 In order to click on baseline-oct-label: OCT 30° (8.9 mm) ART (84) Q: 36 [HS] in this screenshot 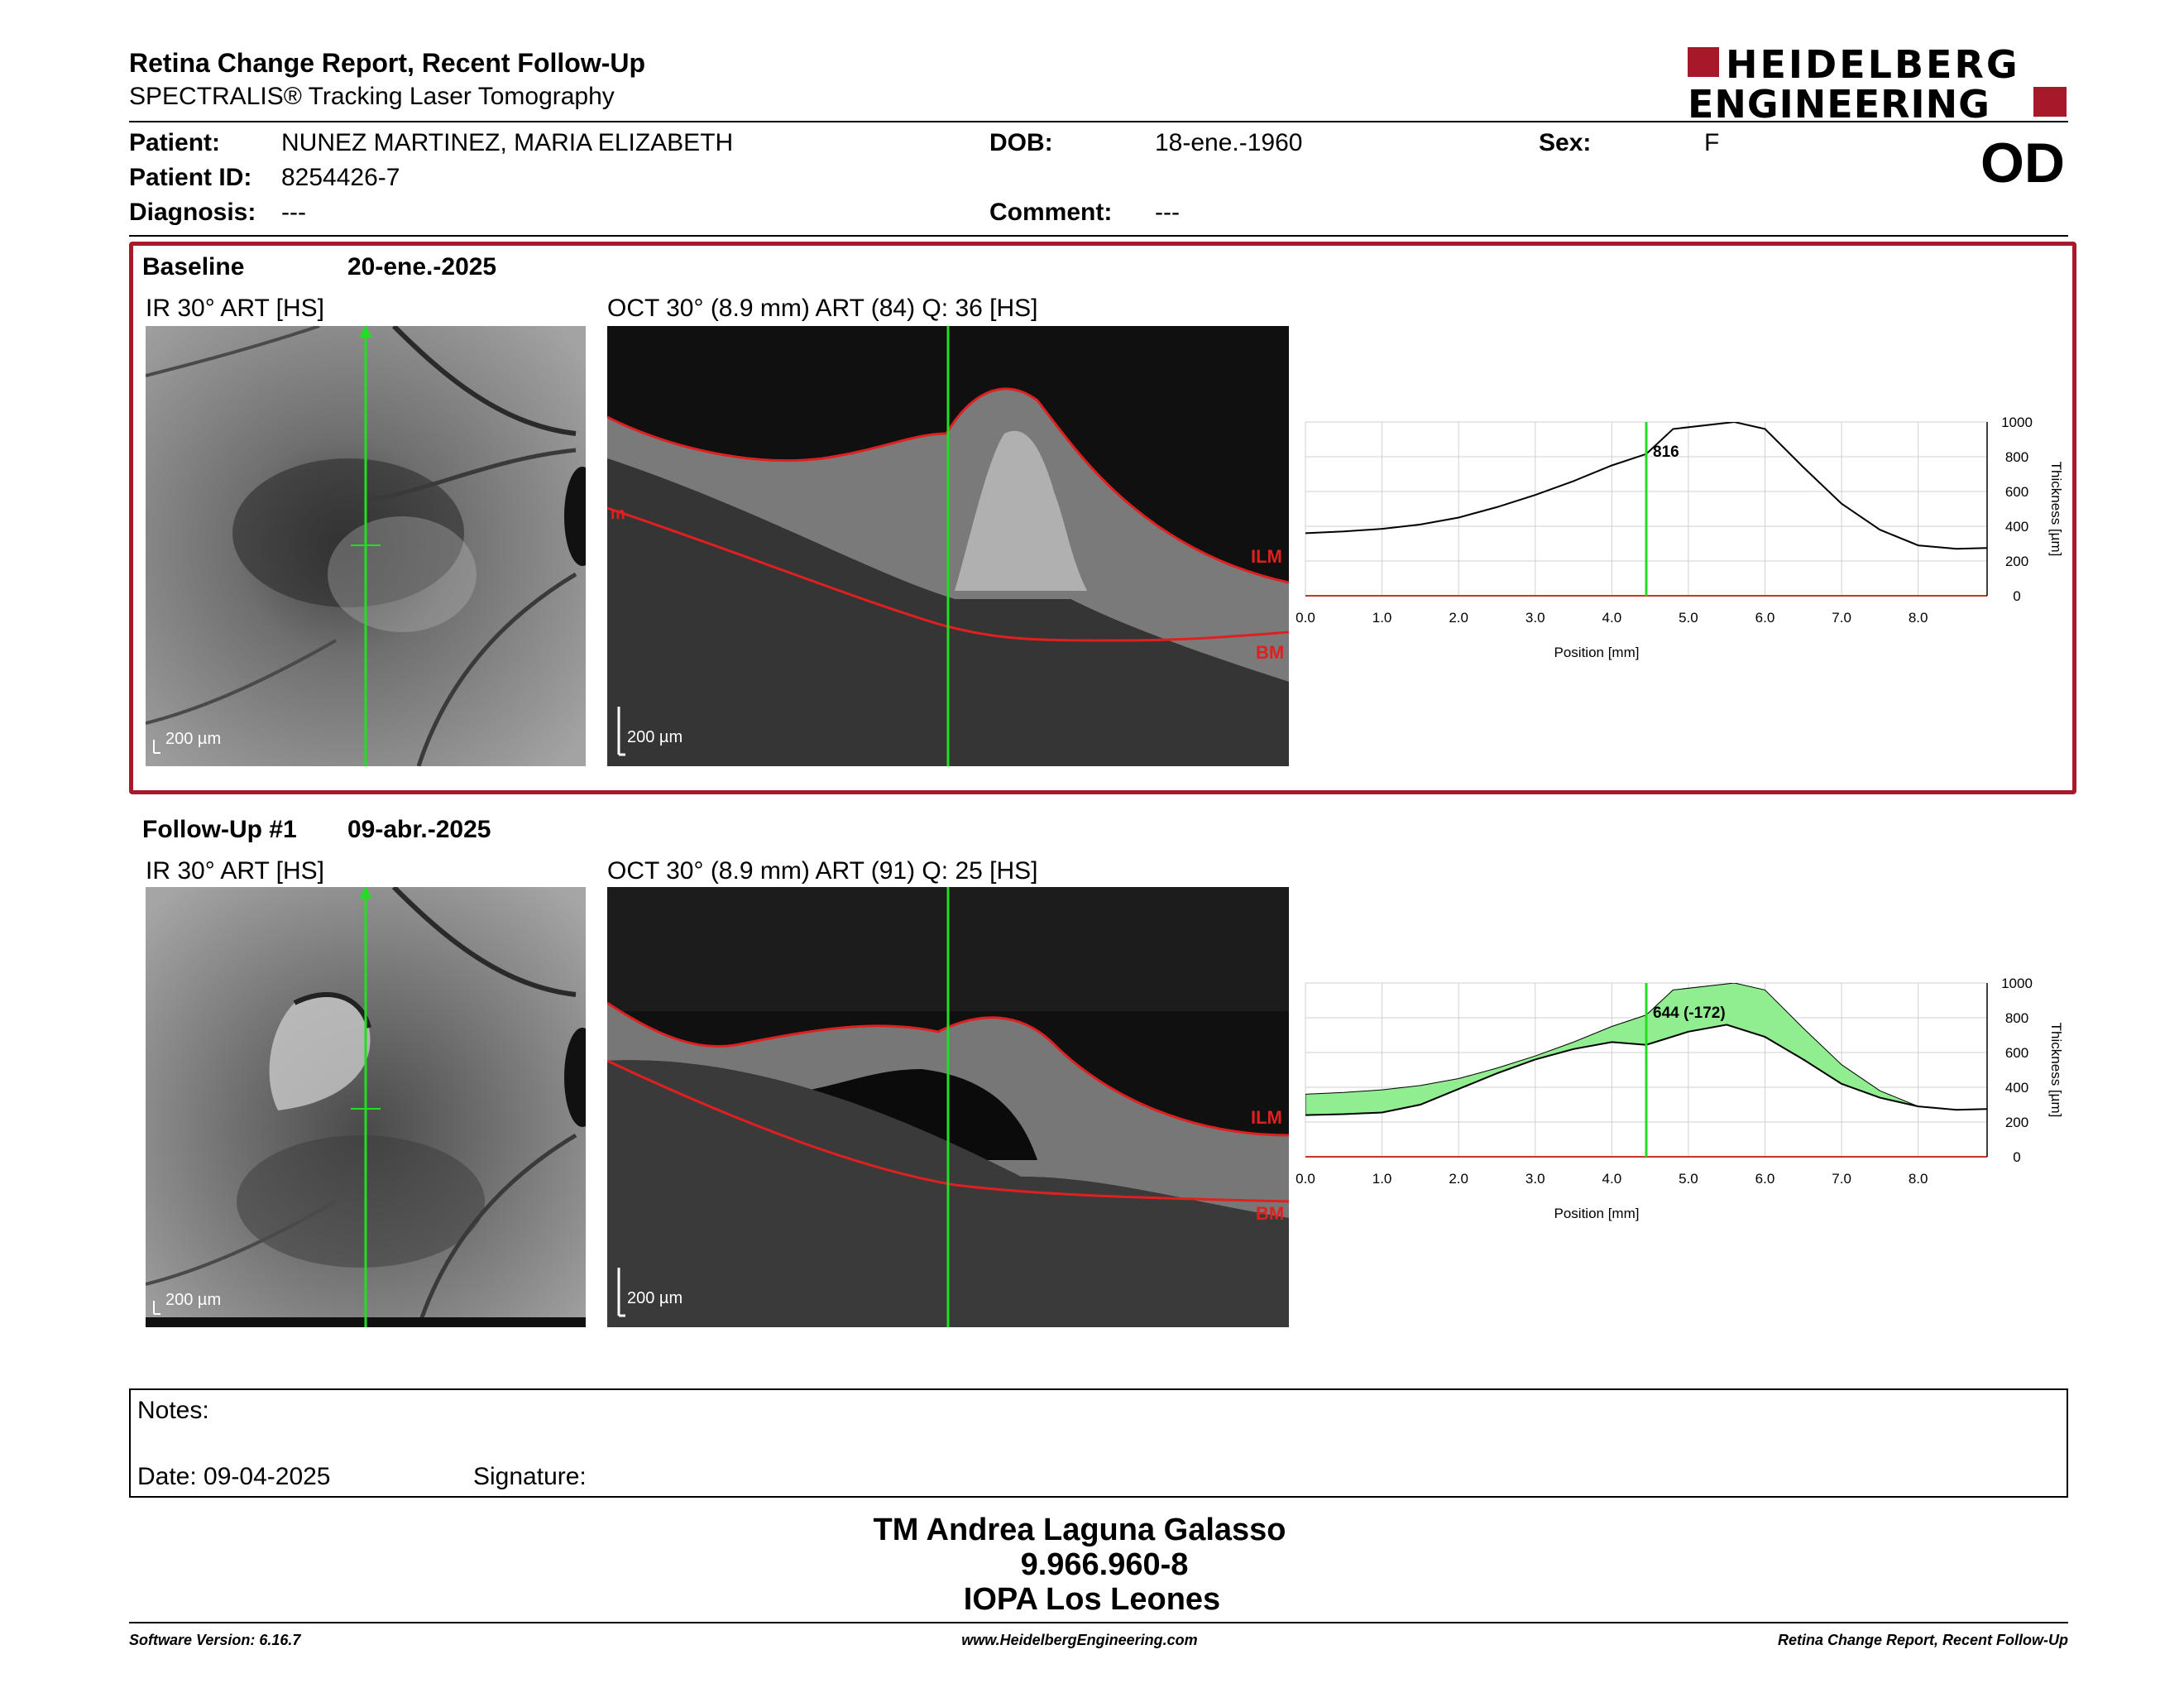, I will do `click(822, 308)`.